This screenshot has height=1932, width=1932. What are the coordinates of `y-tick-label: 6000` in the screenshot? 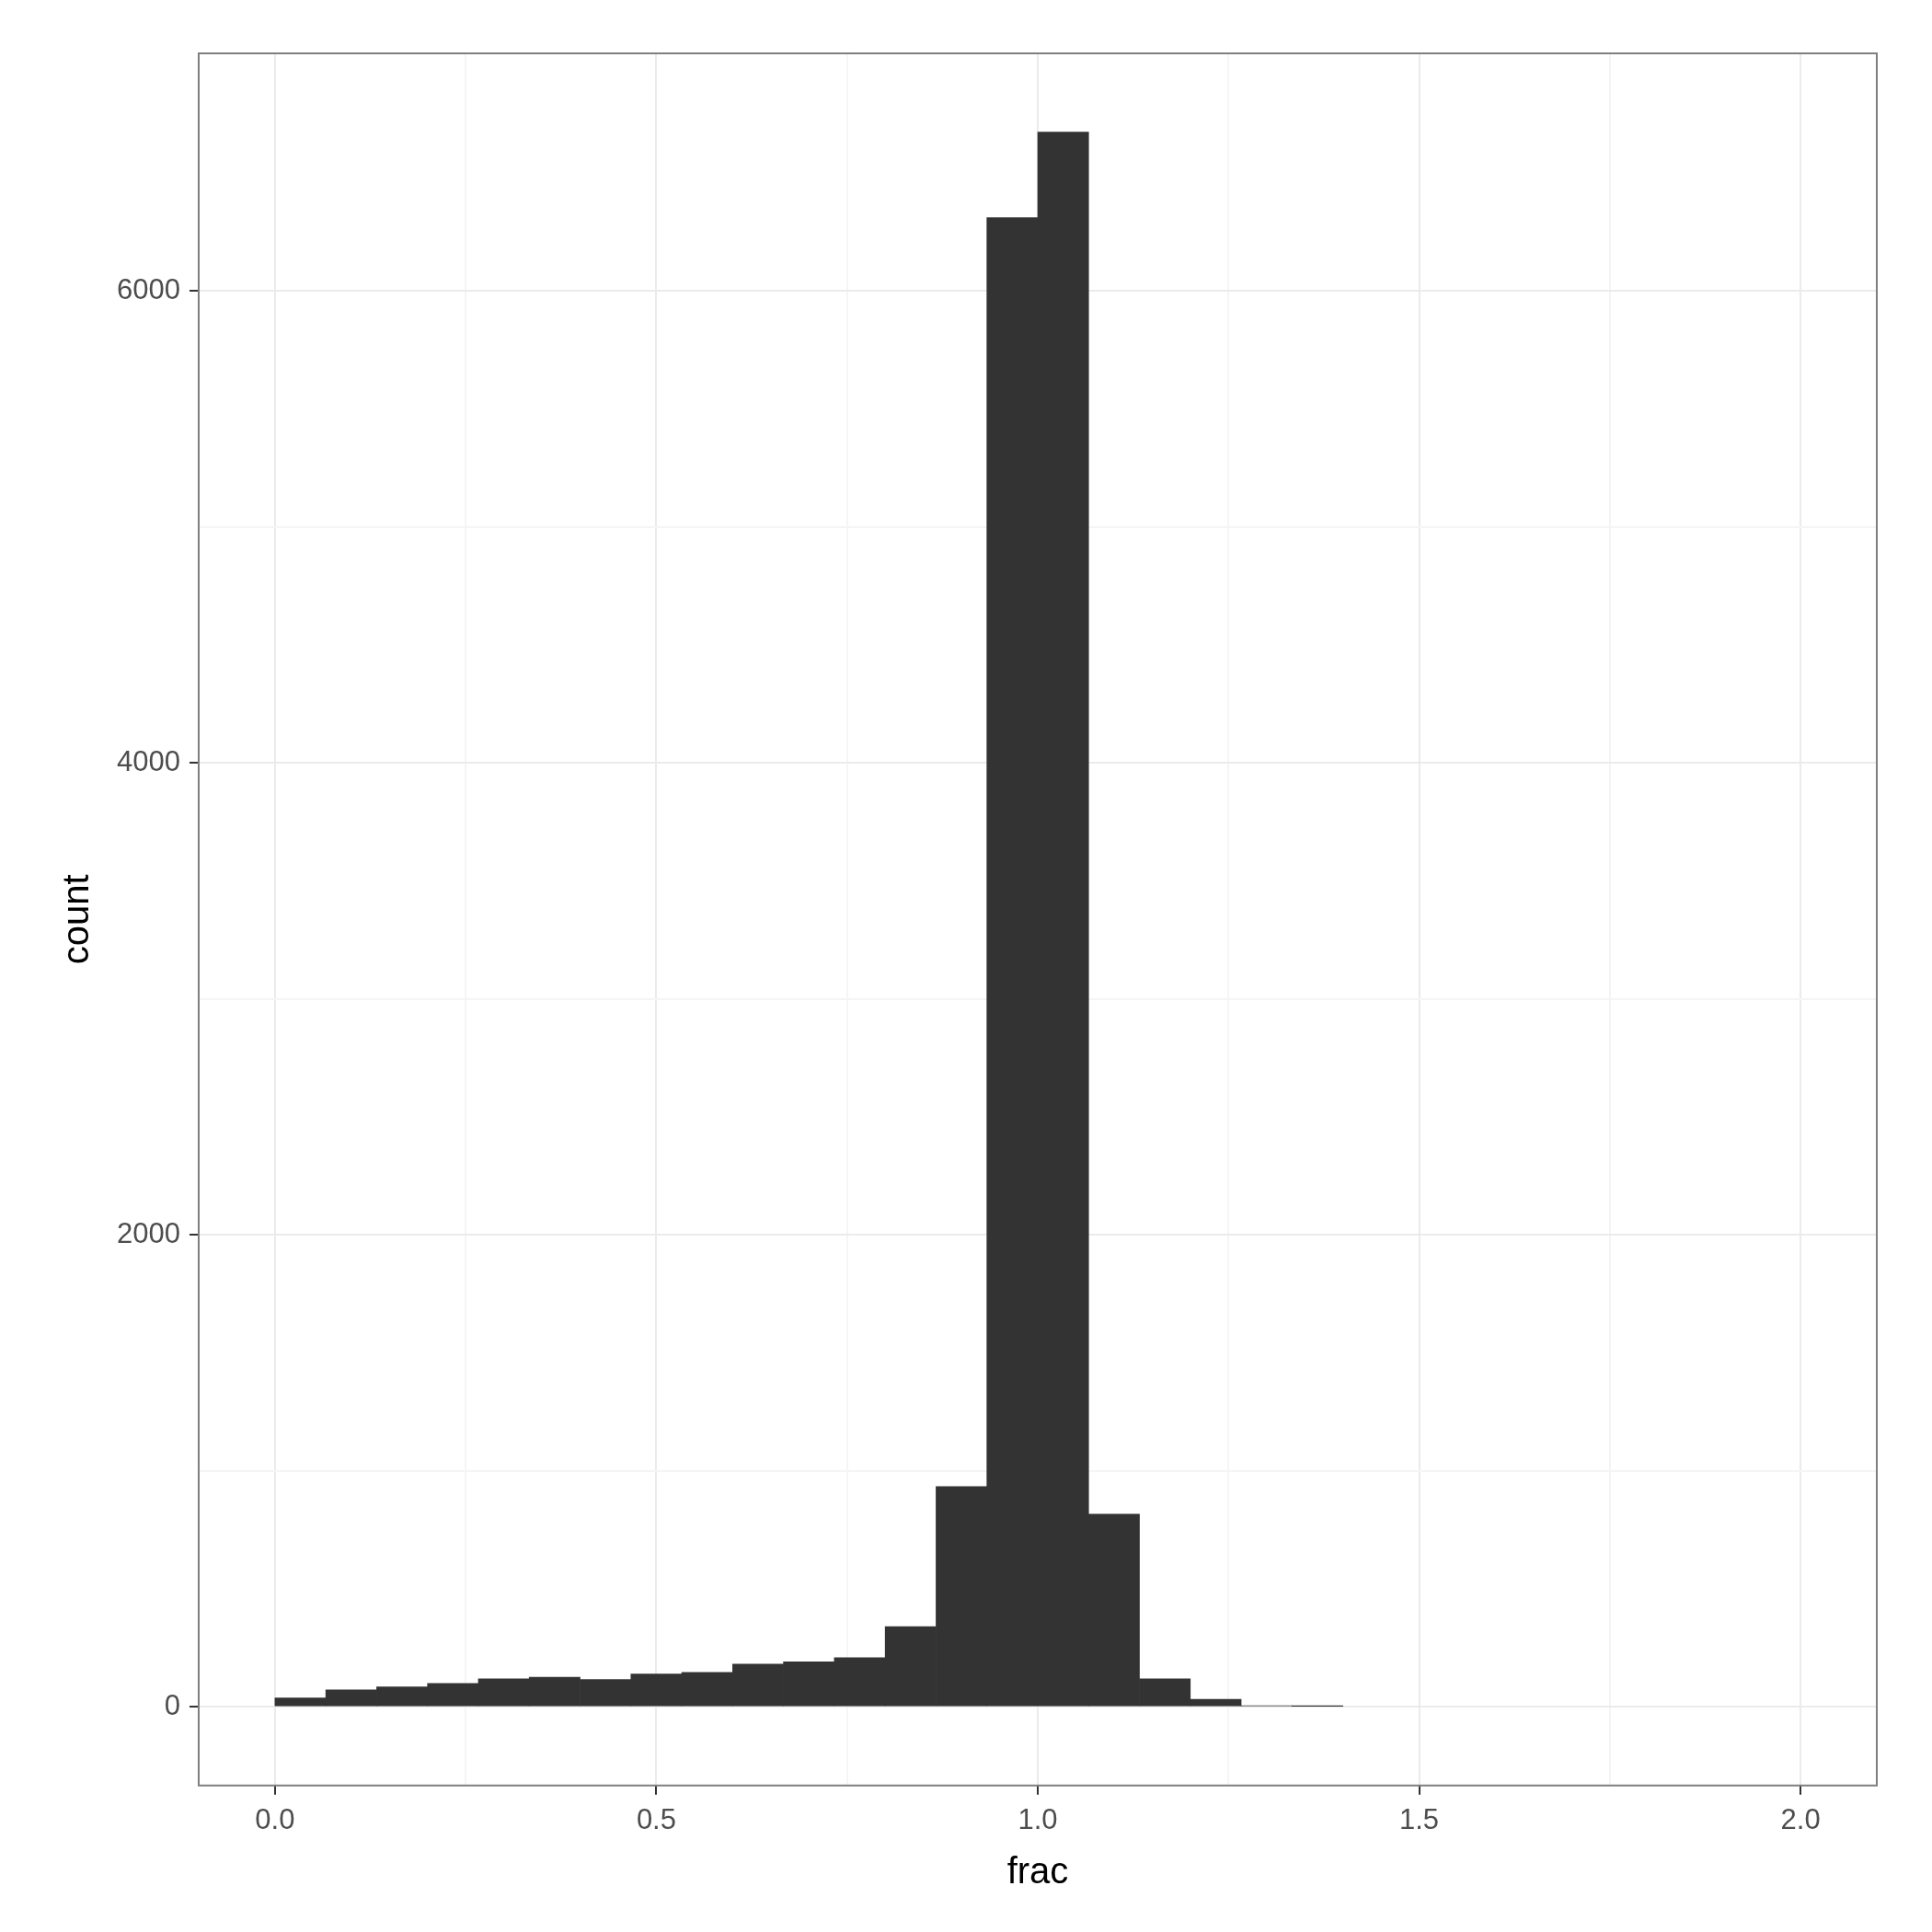 It's located at (148, 289).